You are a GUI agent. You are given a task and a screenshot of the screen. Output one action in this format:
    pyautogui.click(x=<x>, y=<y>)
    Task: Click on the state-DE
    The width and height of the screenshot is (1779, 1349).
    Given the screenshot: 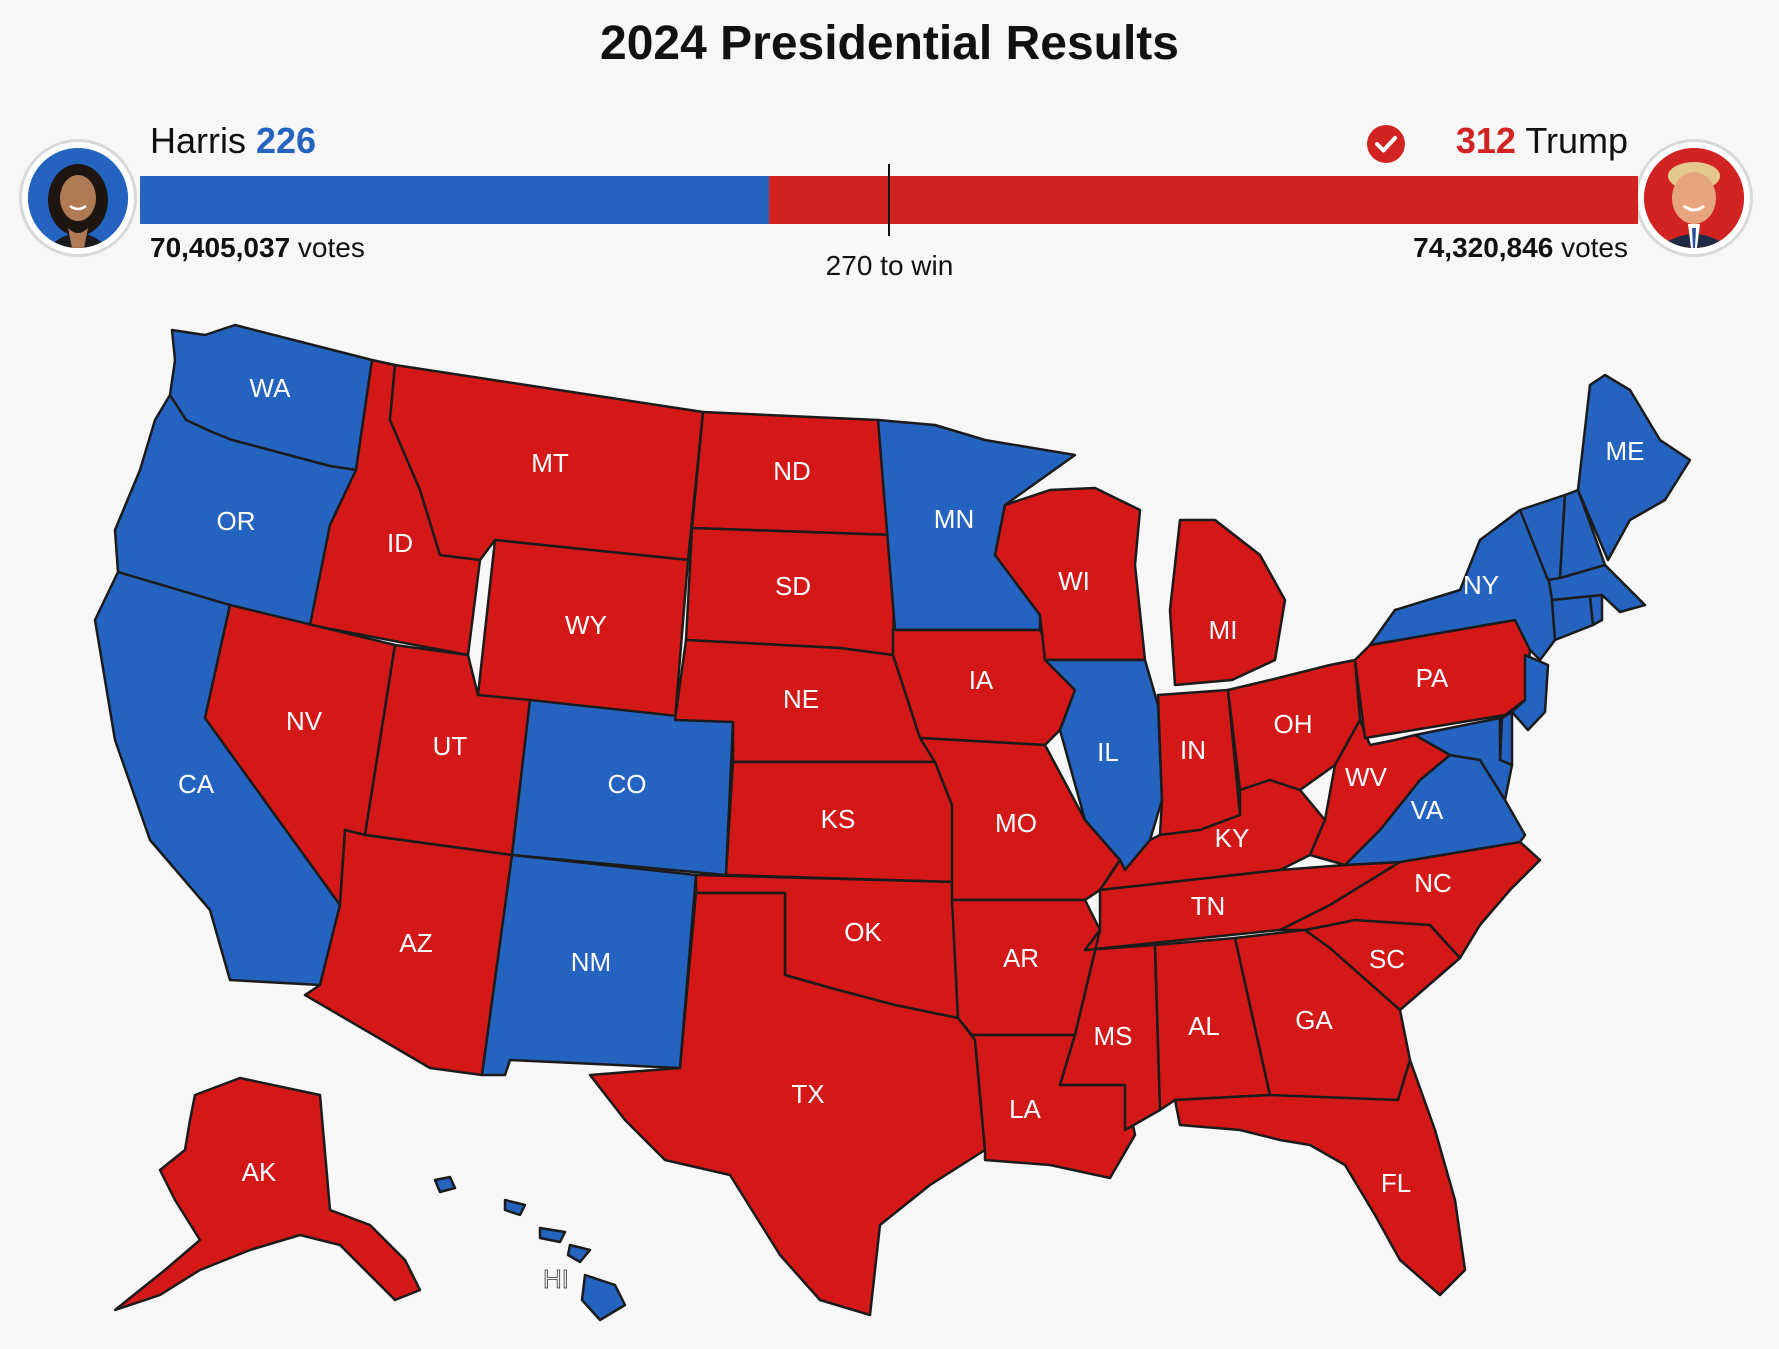 What is the action you would take?
    pyautogui.click(x=1506, y=738)
    